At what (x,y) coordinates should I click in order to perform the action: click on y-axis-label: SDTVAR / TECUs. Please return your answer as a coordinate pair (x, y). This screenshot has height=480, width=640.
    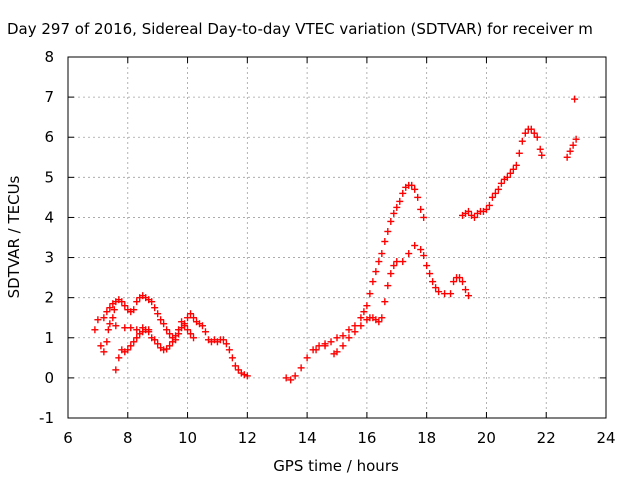
    Looking at the image, I should click on (14, 236).